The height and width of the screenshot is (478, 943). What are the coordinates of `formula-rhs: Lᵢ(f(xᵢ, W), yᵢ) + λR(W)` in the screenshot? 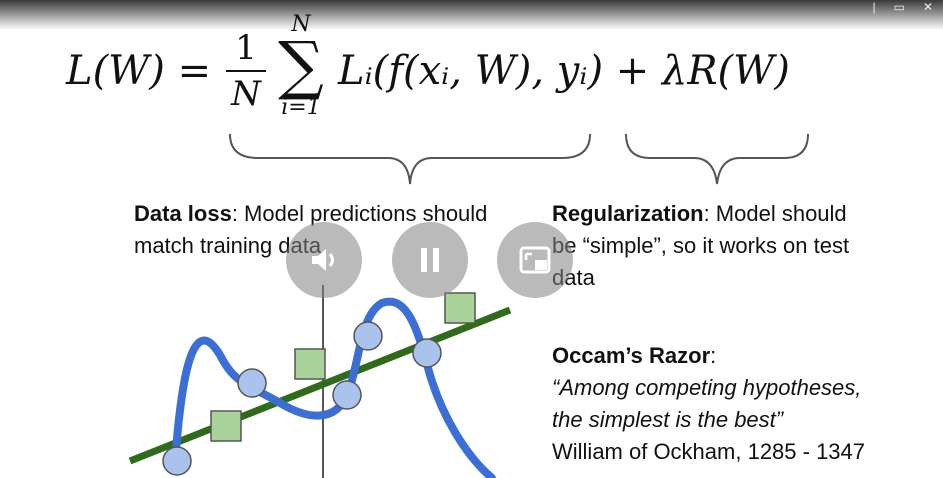 It's located at (564, 71).